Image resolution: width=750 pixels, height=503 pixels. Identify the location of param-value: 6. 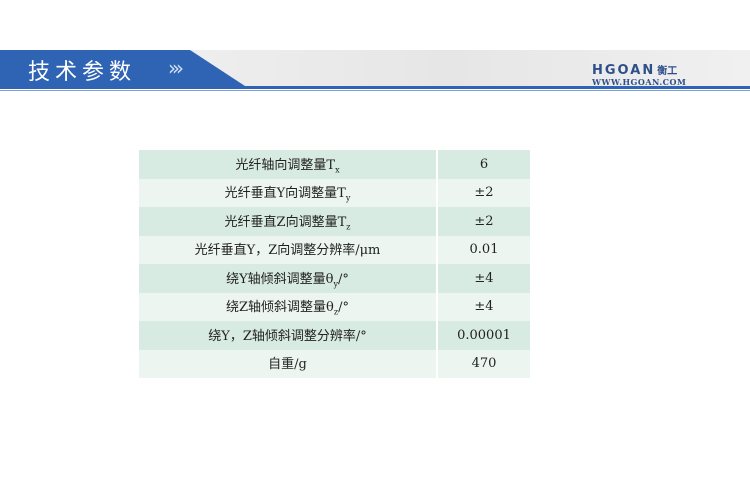
(484, 164).